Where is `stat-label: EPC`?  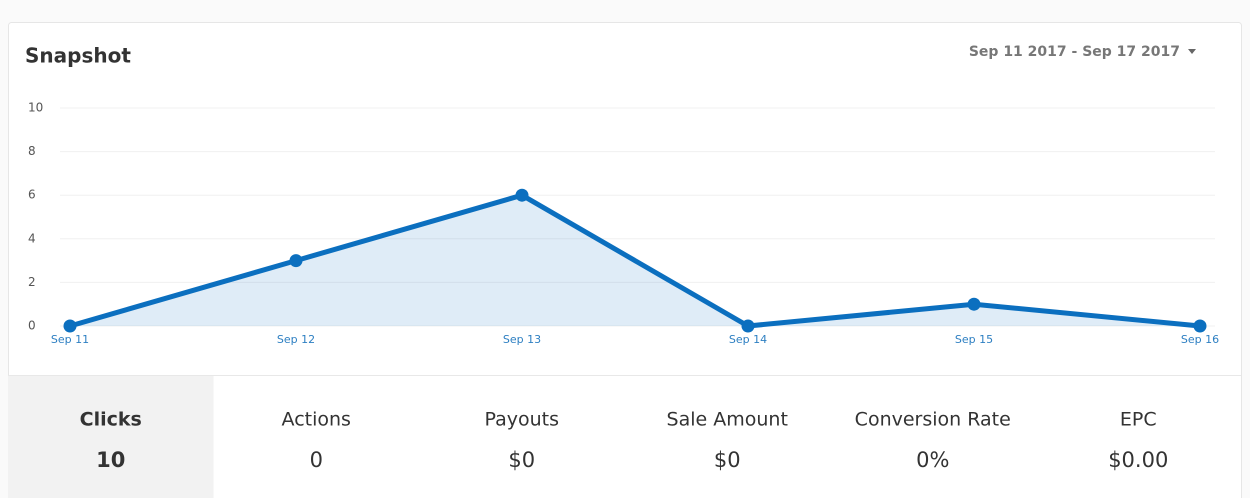 stat-label: EPC is located at coordinates (1138, 420).